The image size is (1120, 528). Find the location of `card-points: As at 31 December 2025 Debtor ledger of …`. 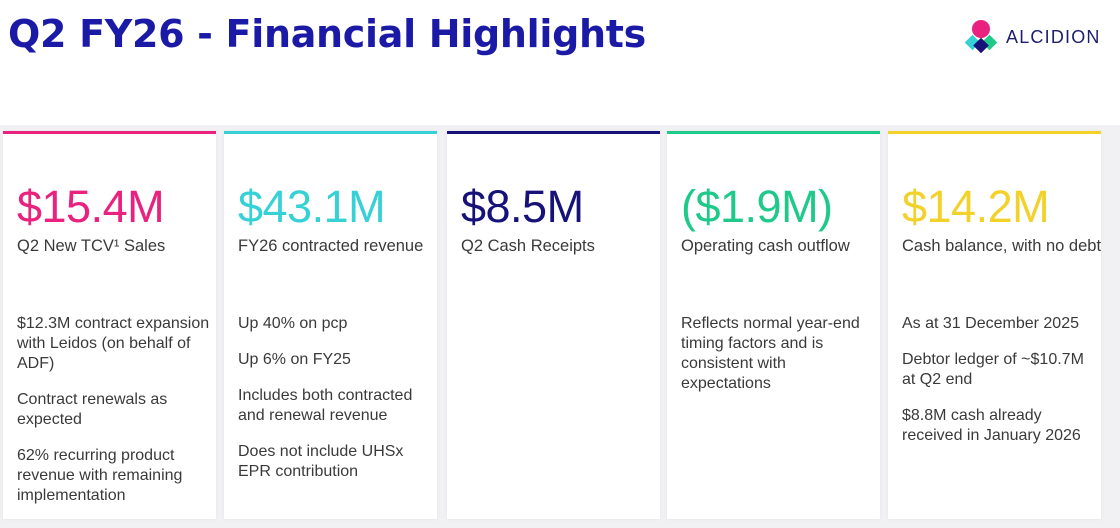

card-points: As at 31 December 2025 Debtor ledger of … is located at coordinates (1000, 388).